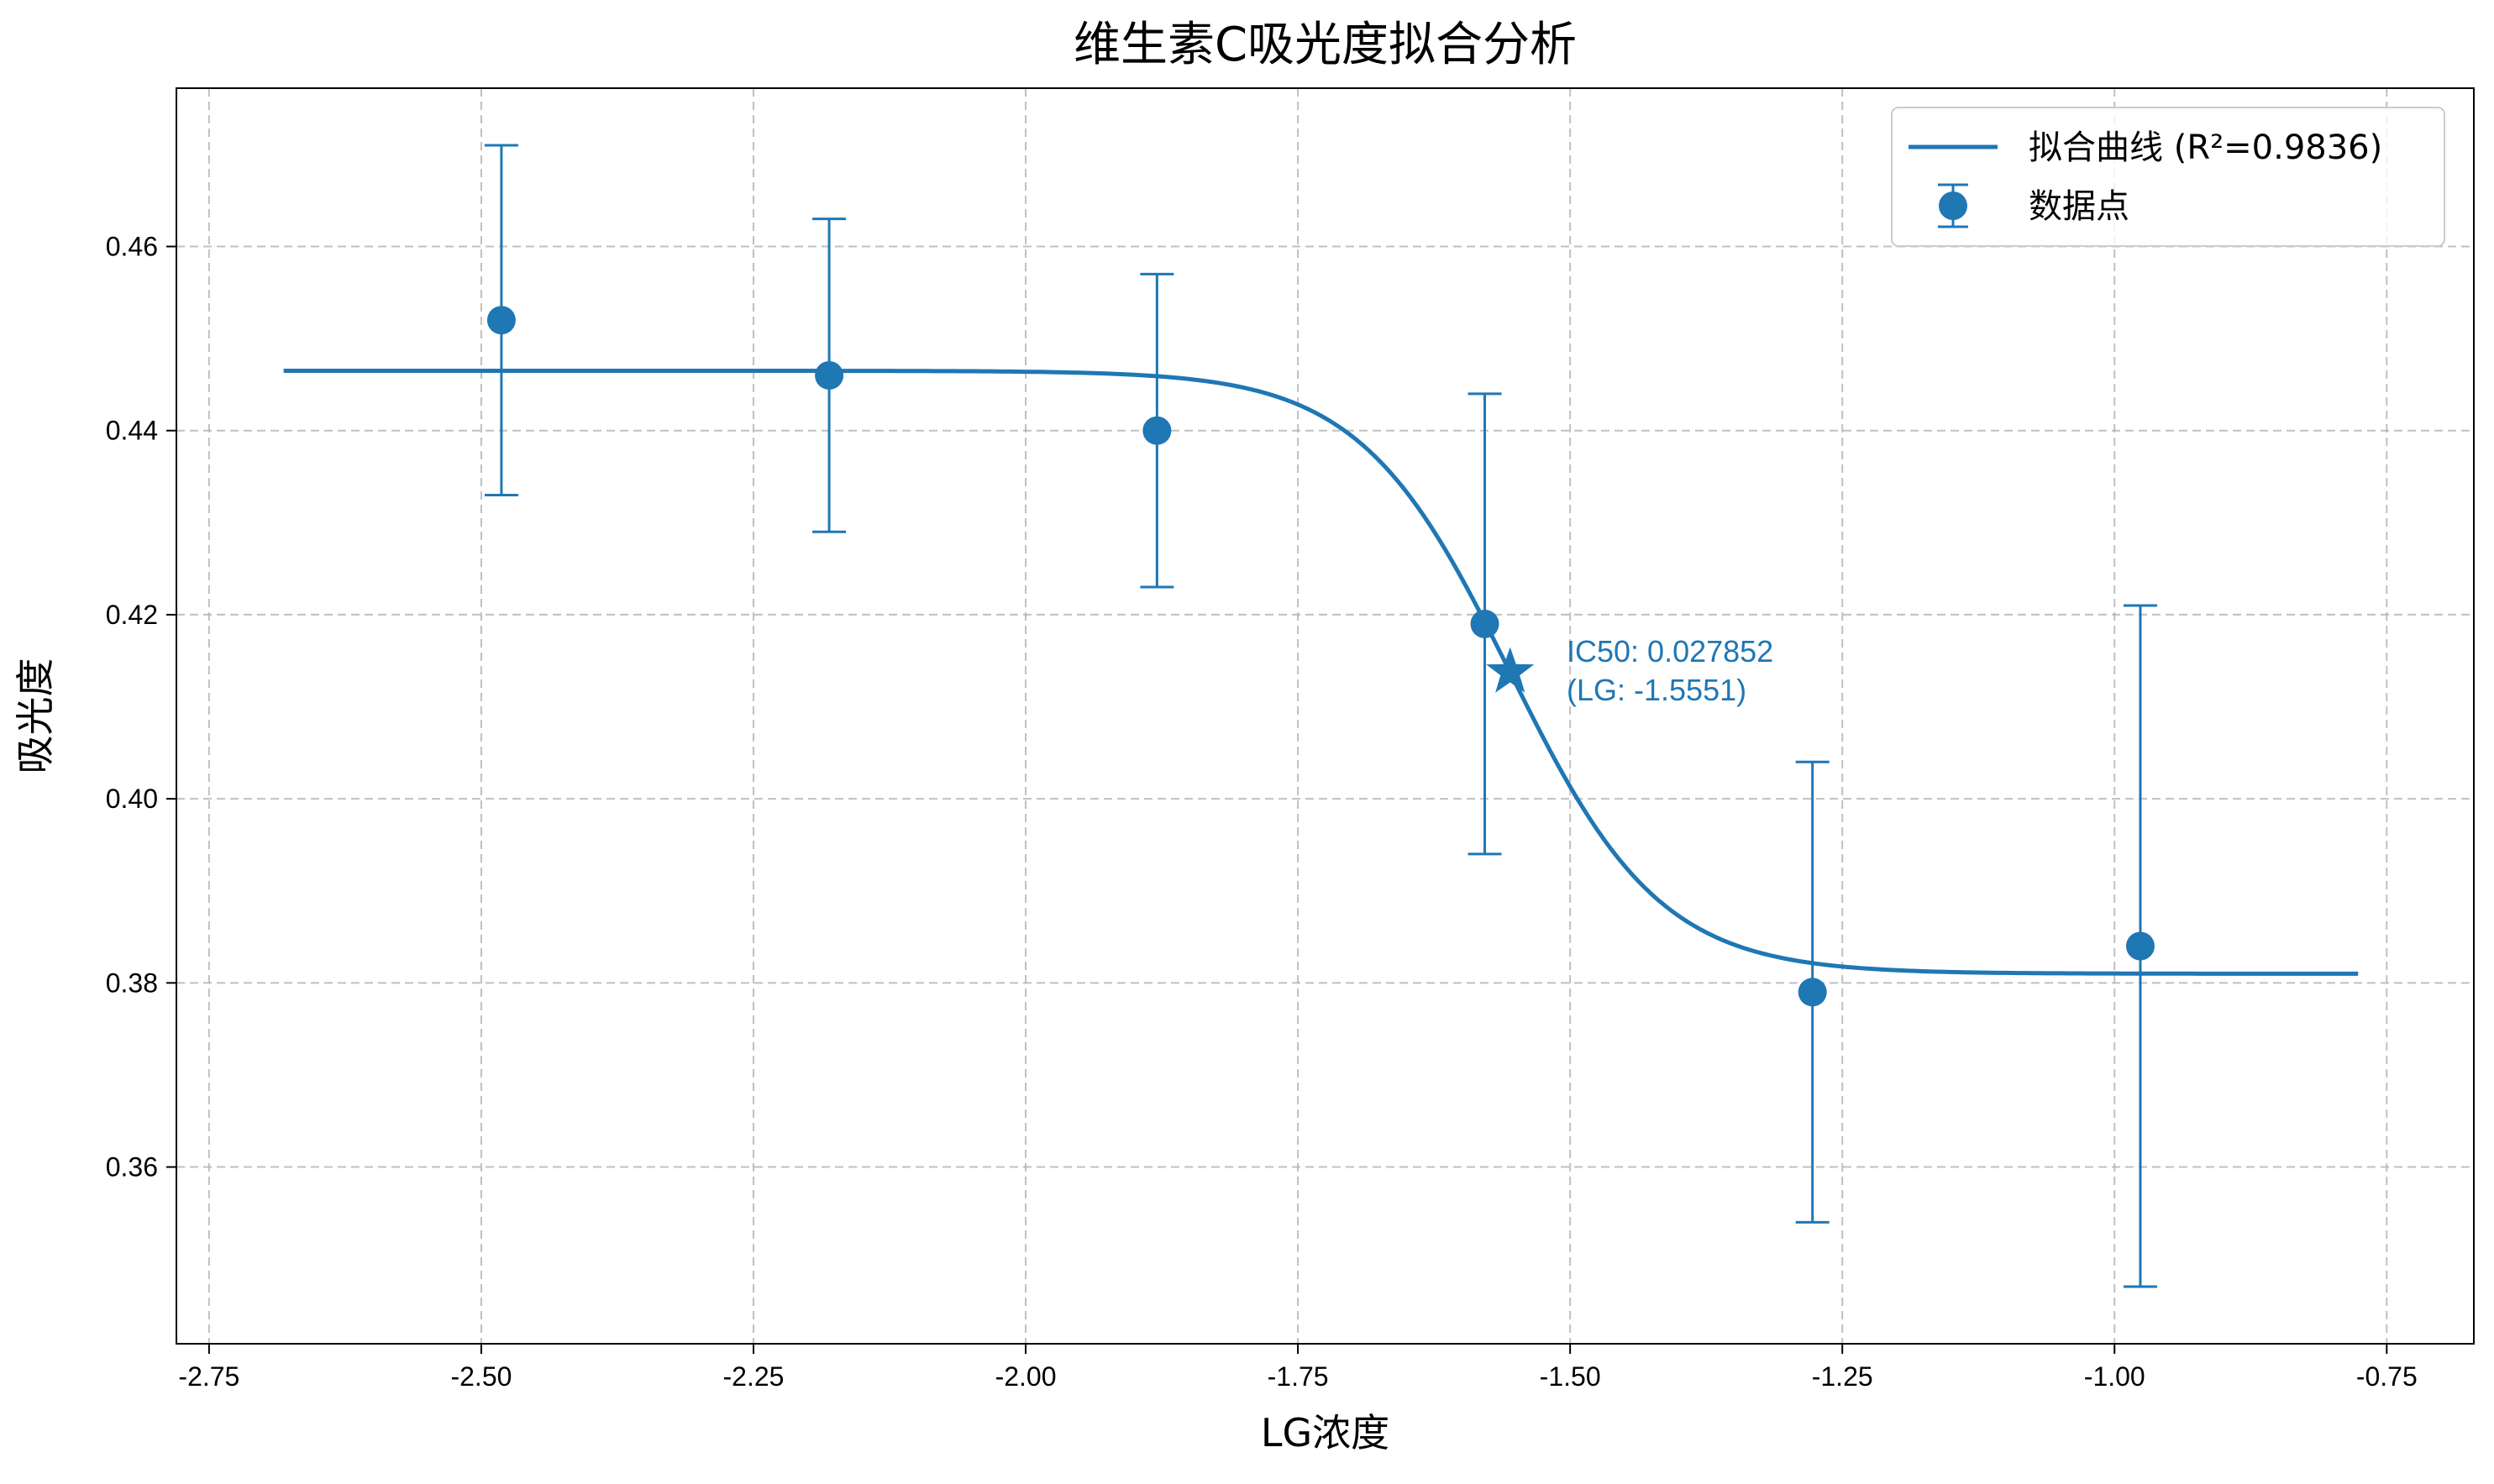 This screenshot has width=2494, height=1484. Describe the element at coordinates (208, 1377) in the screenshot. I see `x-tick-label: -2.75` at that location.